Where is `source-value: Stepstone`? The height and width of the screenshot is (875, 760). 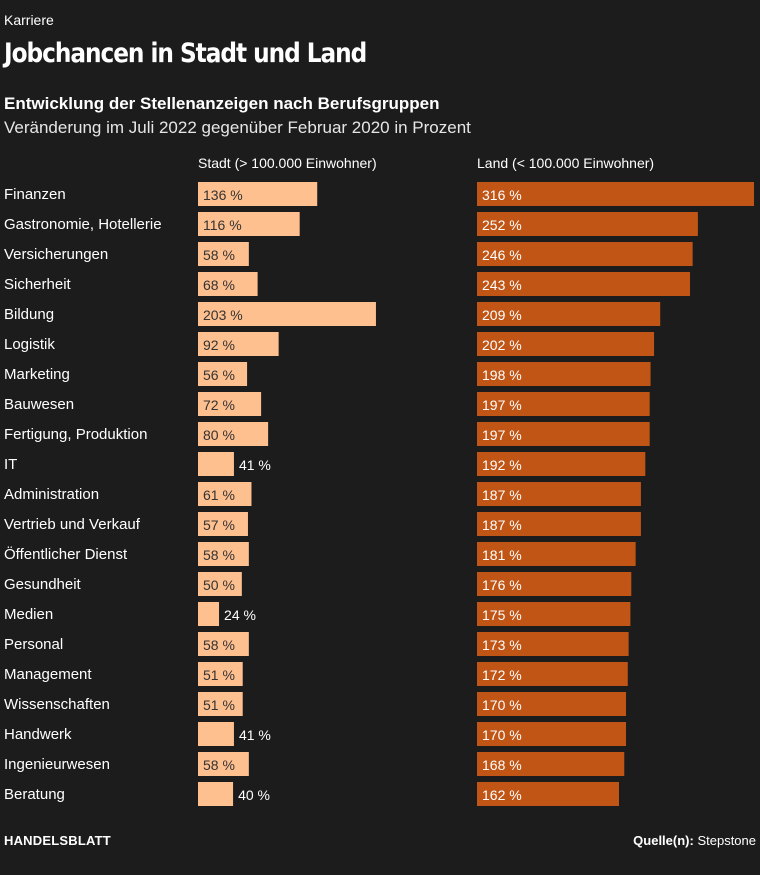
source-value: Stepstone is located at coordinates (726, 840).